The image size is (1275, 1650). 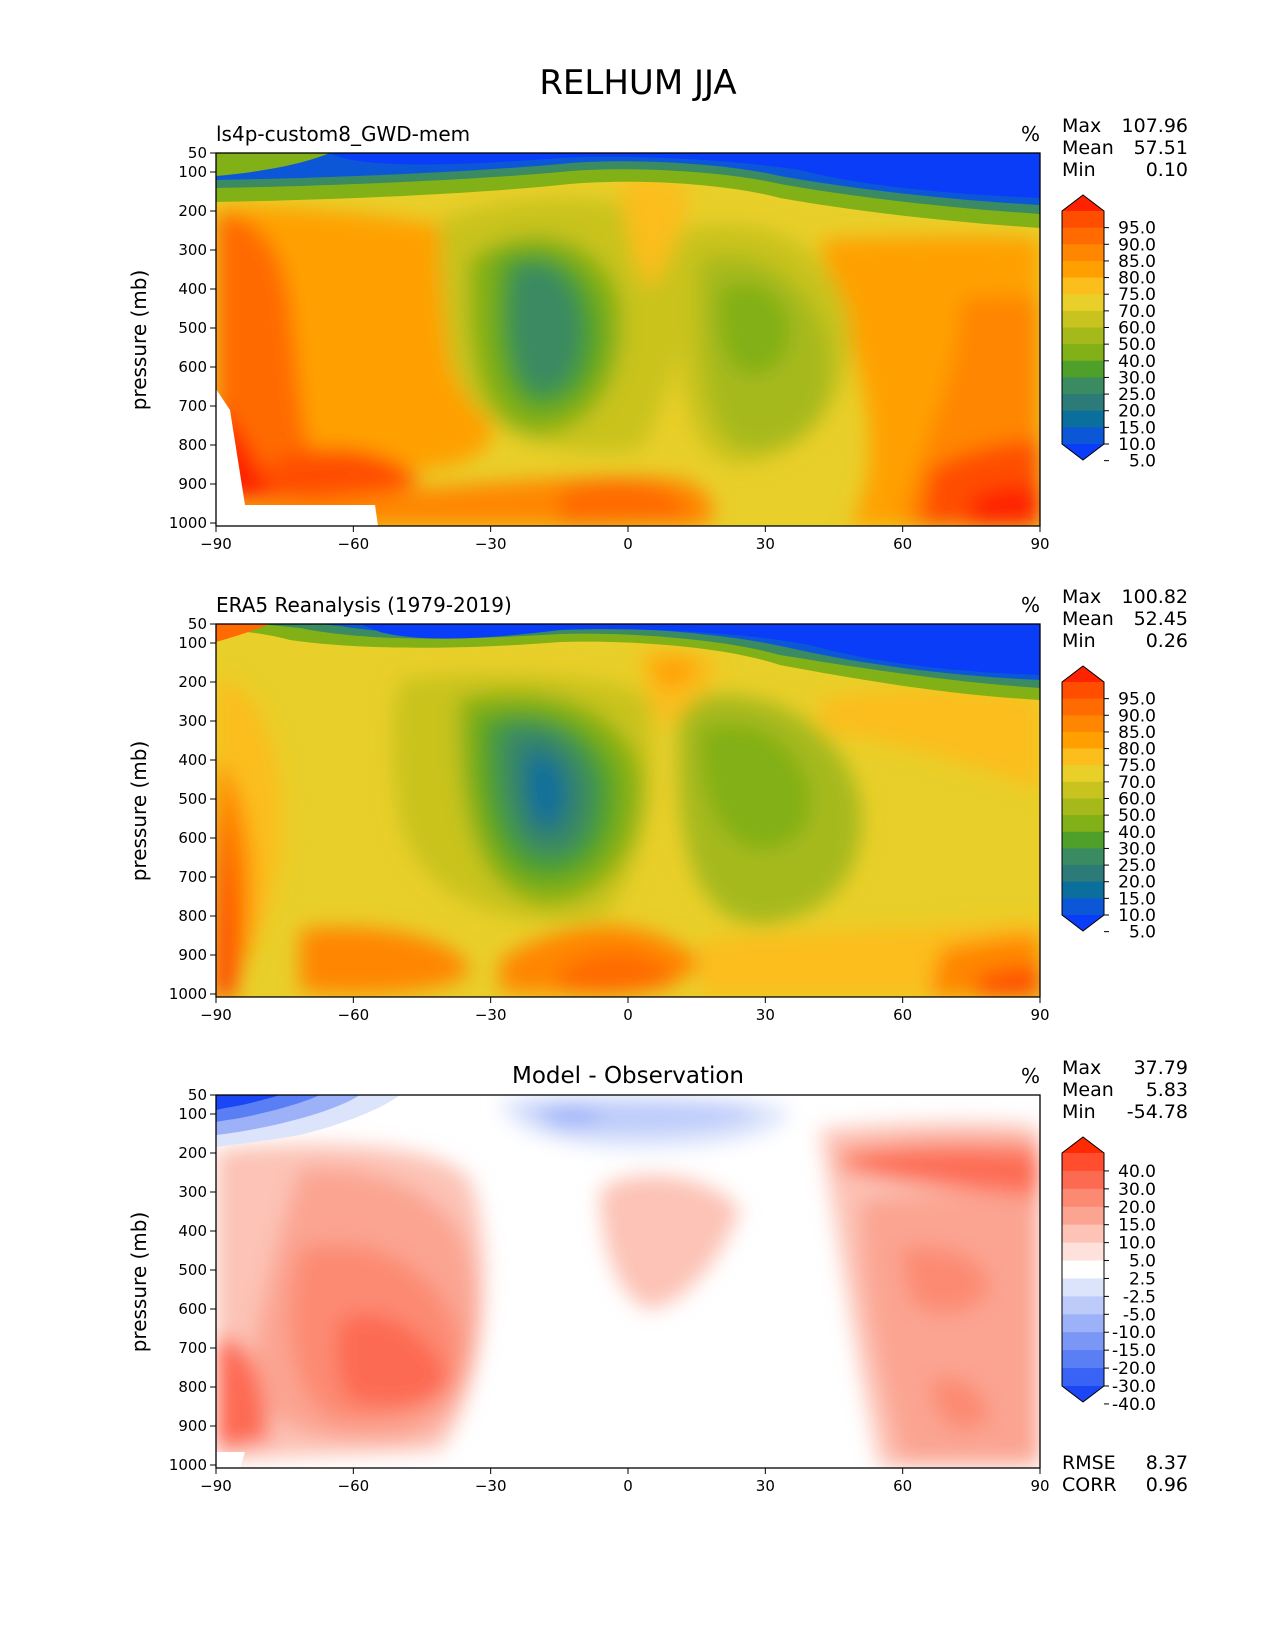 What do you see at coordinates (216, 544) in the screenshot?
I see `x-tick-label: −90` at bounding box center [216, 544].